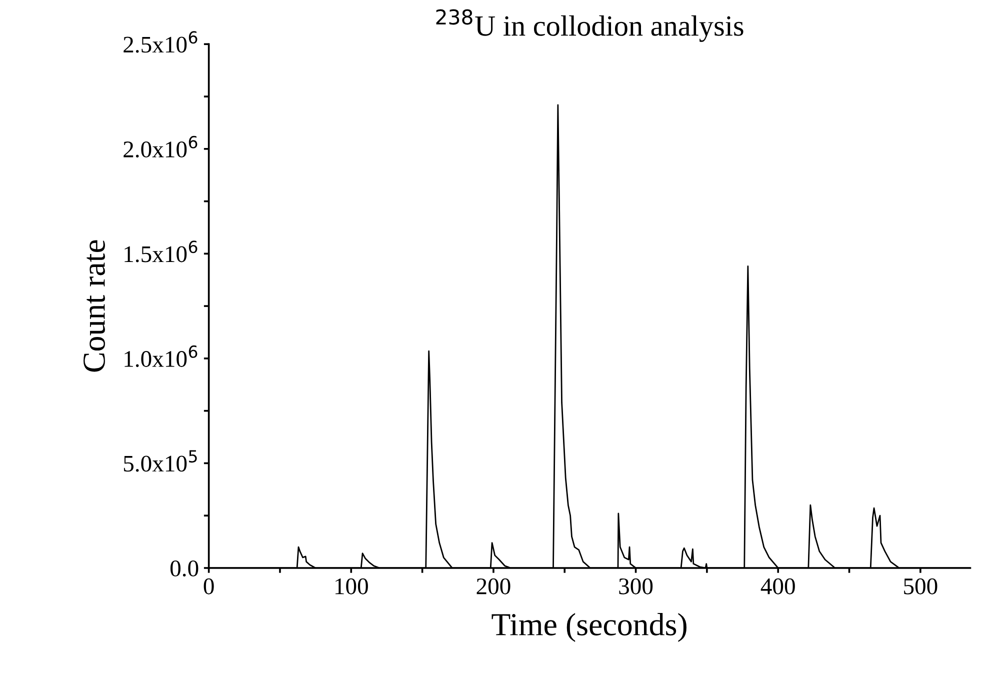  Describe the element at coordinates (161, 42) in the screenshot. I see `y-tick-label: 2.5x10$^{6}$` at that location.